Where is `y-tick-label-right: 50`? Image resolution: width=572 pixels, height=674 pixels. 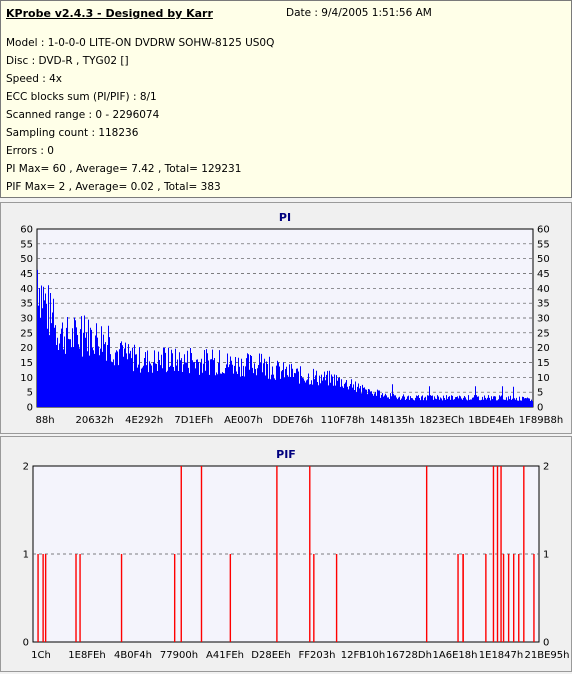 y-tick-label-right: 50 is located at coordinates (543, 259).